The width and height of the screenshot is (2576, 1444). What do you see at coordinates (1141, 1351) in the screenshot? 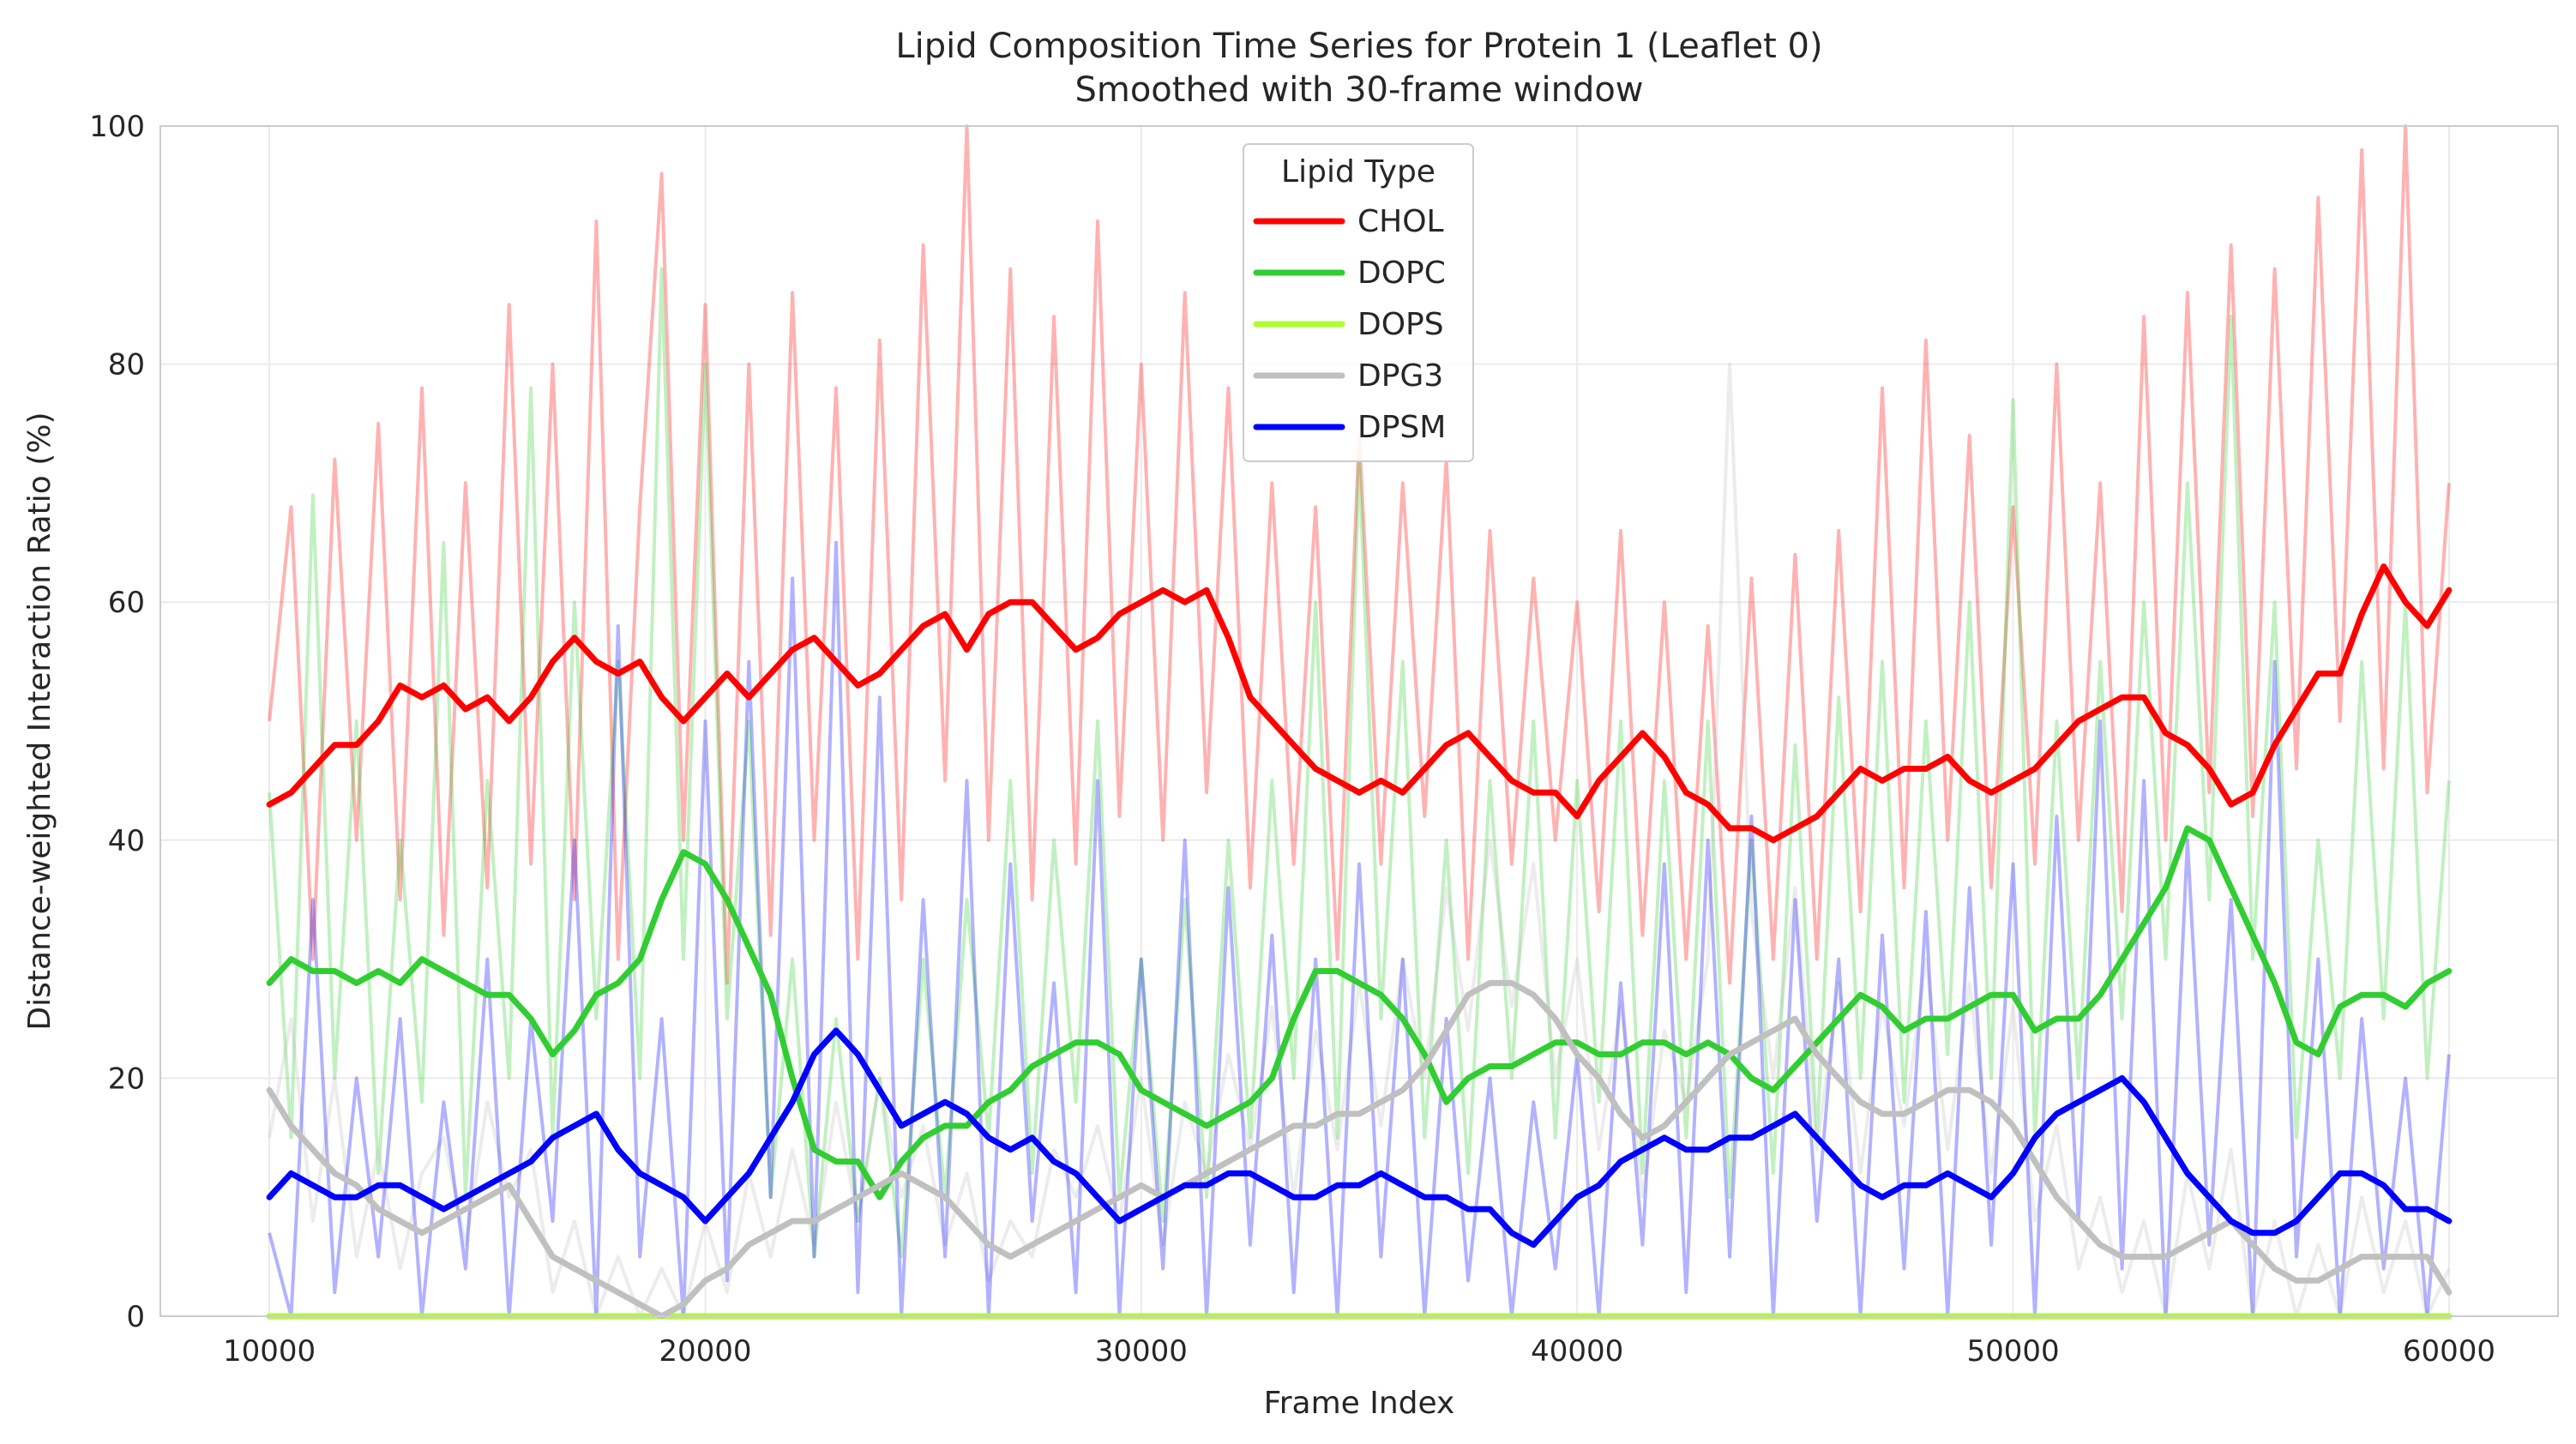
I see `x-tick-label: 30000` at bounding box center [1141, 1351].